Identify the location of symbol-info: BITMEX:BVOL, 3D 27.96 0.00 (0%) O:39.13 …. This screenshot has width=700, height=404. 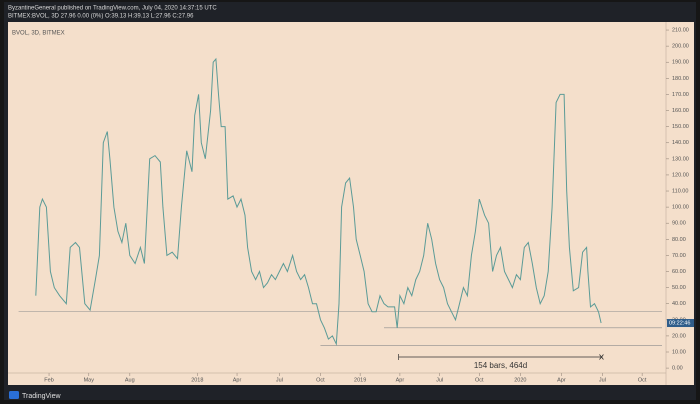
(101, 17).